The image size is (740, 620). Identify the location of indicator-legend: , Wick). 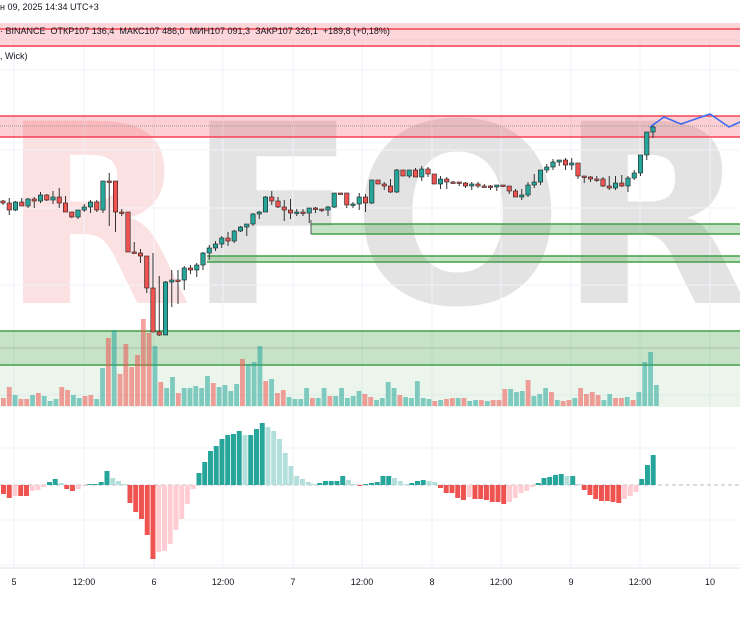
(14, 56).